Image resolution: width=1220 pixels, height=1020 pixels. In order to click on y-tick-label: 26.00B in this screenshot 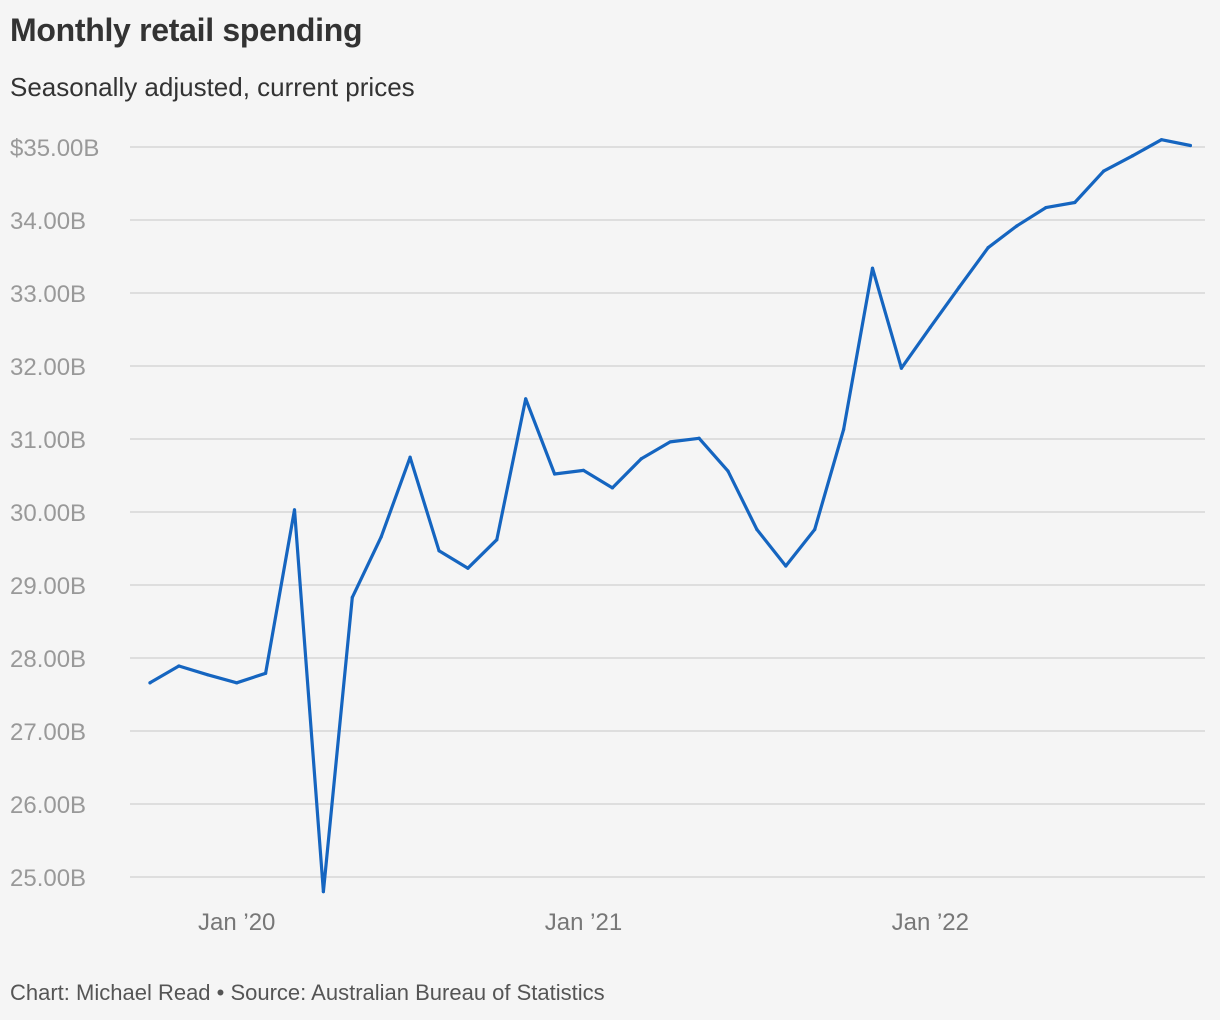, I will do `click(48, 805)`.